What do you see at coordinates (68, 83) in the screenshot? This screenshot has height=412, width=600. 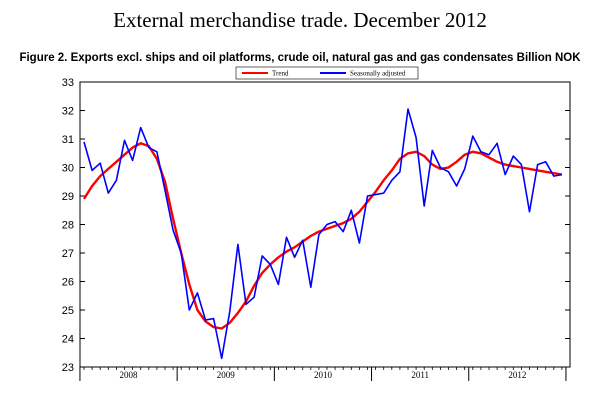 I see `y-tick-label: 33` at bounding box center [68, 83].